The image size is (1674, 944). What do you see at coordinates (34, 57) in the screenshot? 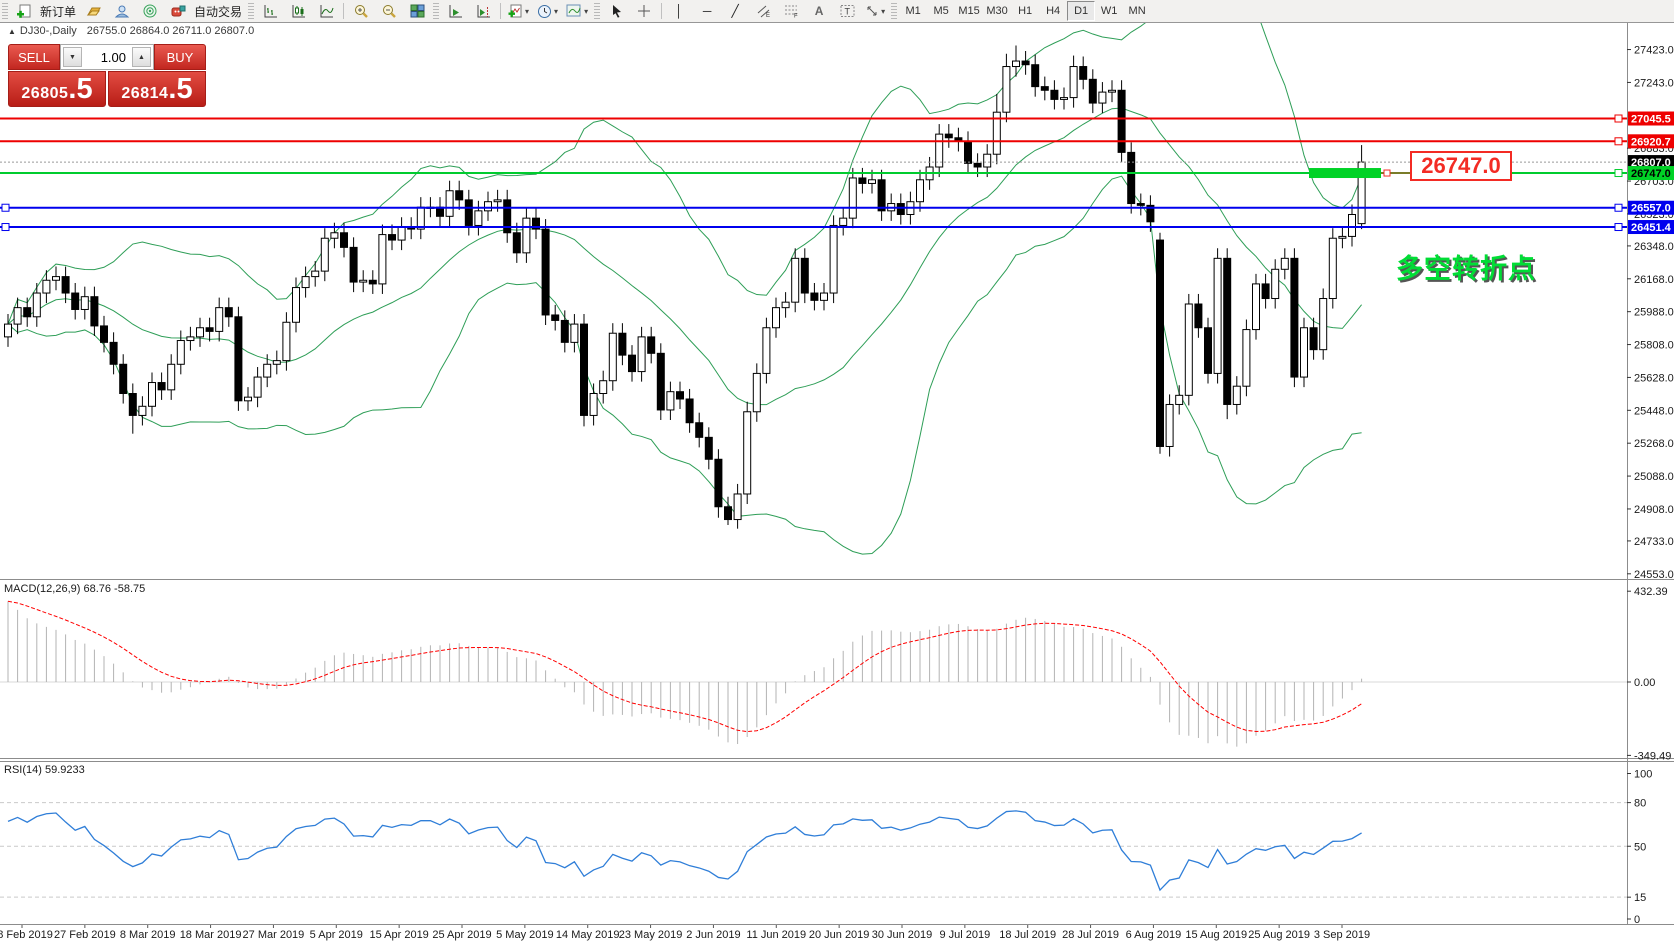
I see `sell-button: SELL` at bounding box center [34, 57].